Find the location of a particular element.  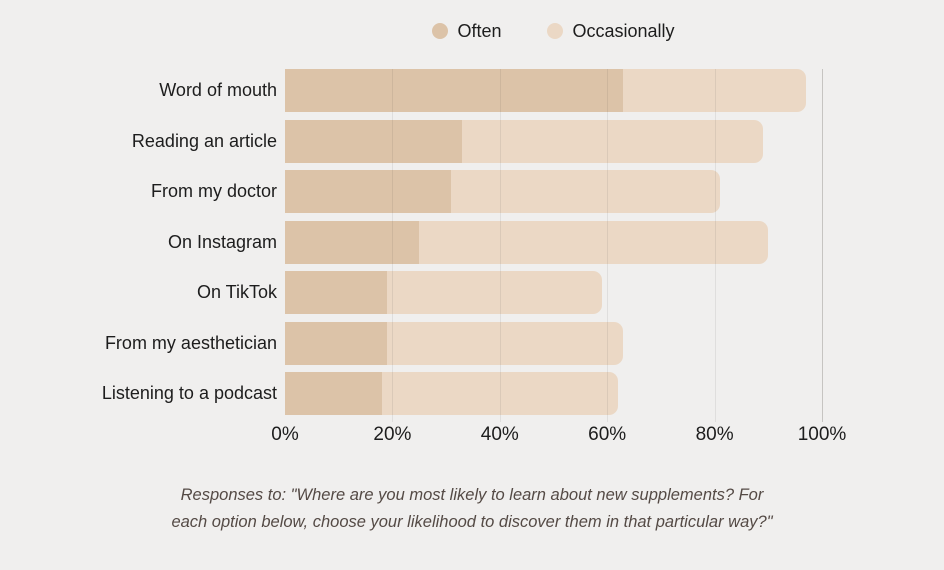

category-label: Reading an article is located at coordinates (204, 140).